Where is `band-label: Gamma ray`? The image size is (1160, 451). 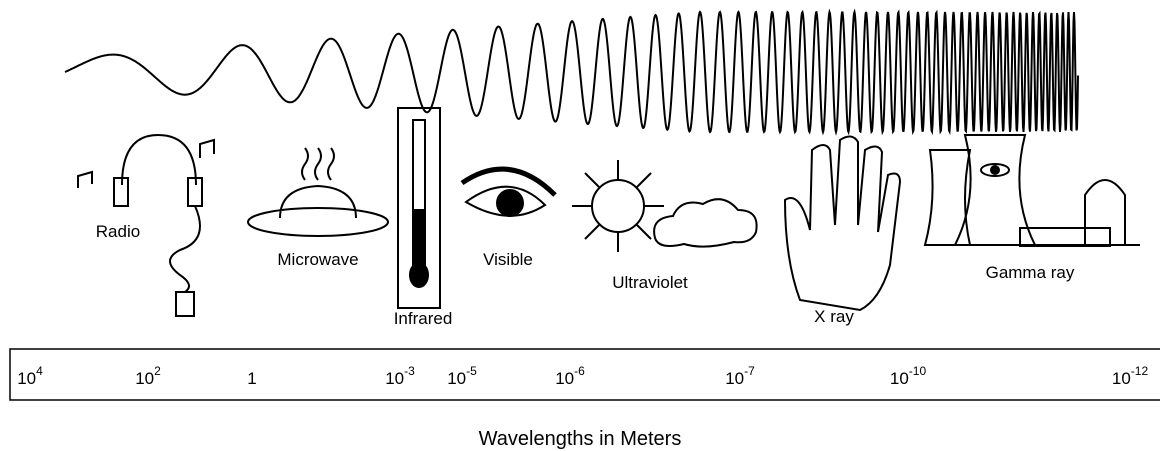 band-label: Gamma ray is located at coordinates (1030, 272).